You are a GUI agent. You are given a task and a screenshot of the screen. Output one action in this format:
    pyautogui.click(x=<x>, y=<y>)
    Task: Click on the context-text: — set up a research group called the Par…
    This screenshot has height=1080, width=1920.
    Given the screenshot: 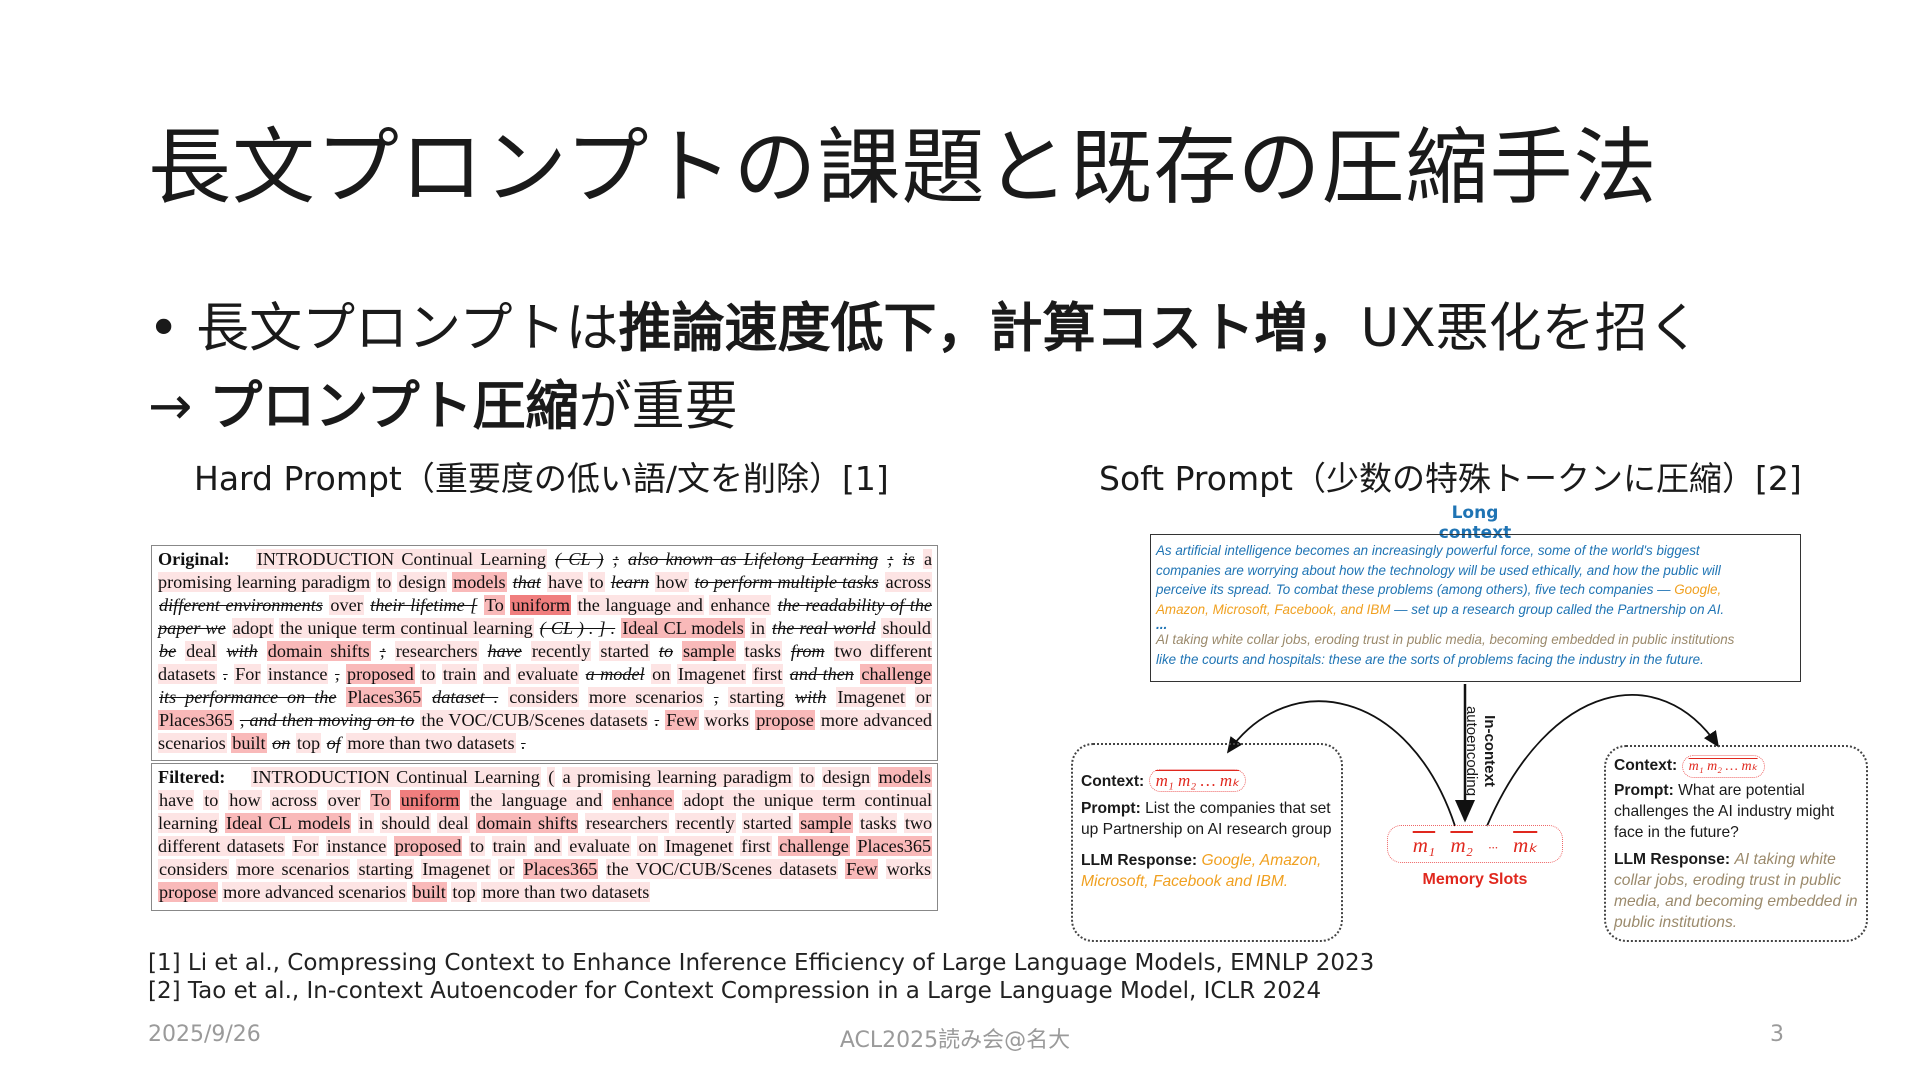 What is the action you would take?
    pyautogui.click(x=1557, y=609)
    